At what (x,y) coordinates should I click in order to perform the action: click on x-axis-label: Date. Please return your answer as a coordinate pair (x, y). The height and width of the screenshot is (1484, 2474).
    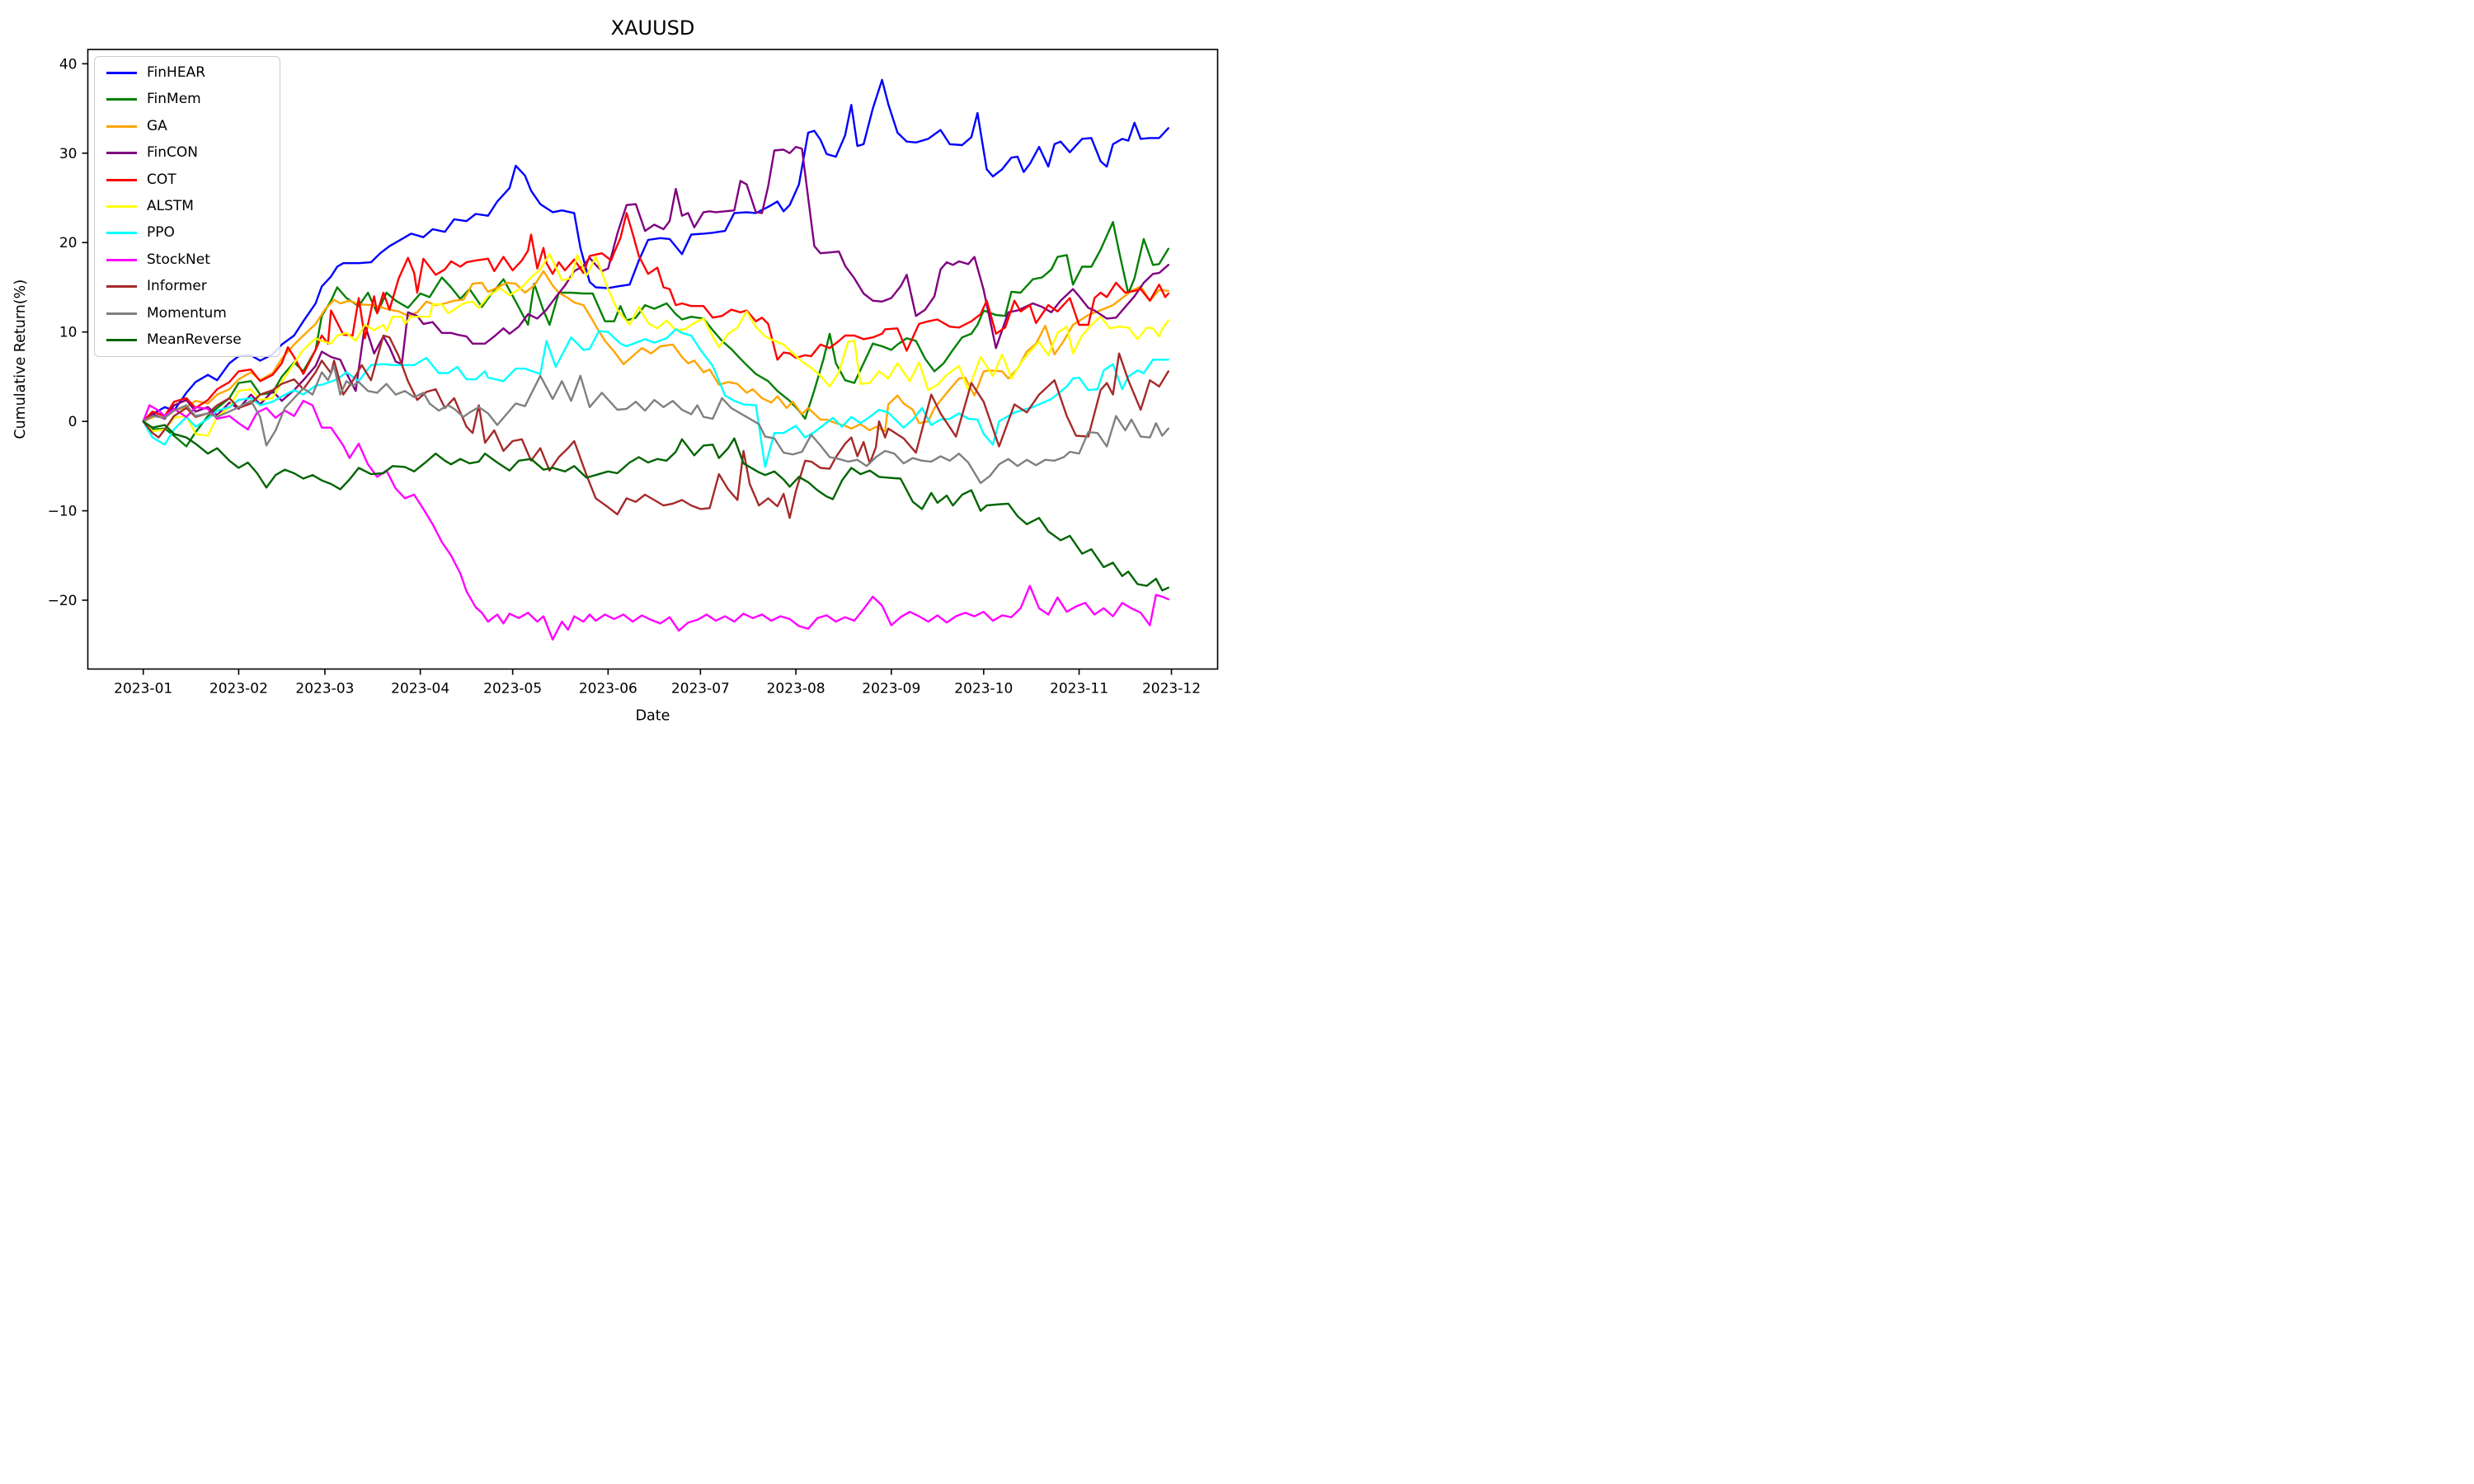
    Looking at the image, I should click on (653, 716).